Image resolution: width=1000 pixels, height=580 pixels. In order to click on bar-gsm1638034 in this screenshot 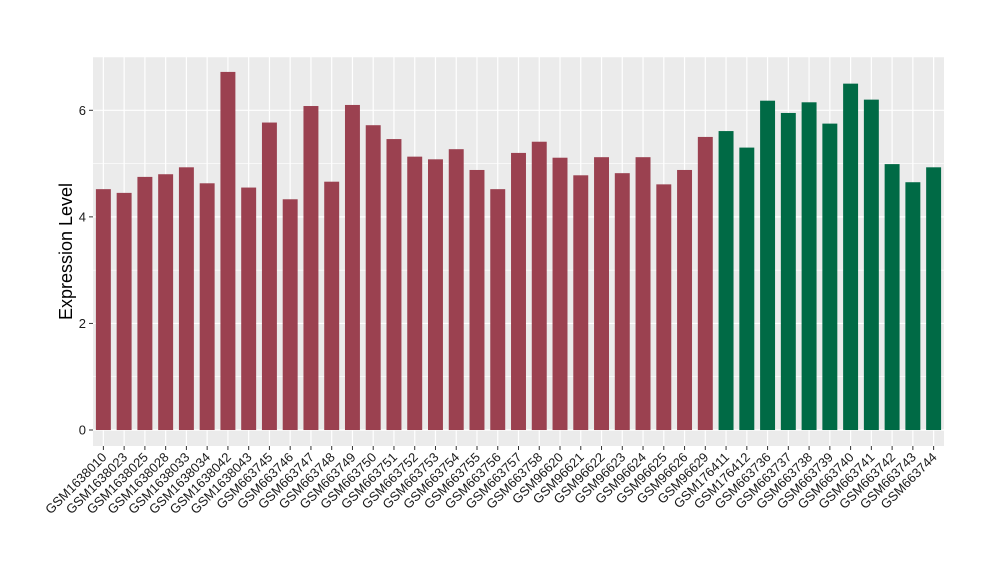, I will do `click(207, 307)`.